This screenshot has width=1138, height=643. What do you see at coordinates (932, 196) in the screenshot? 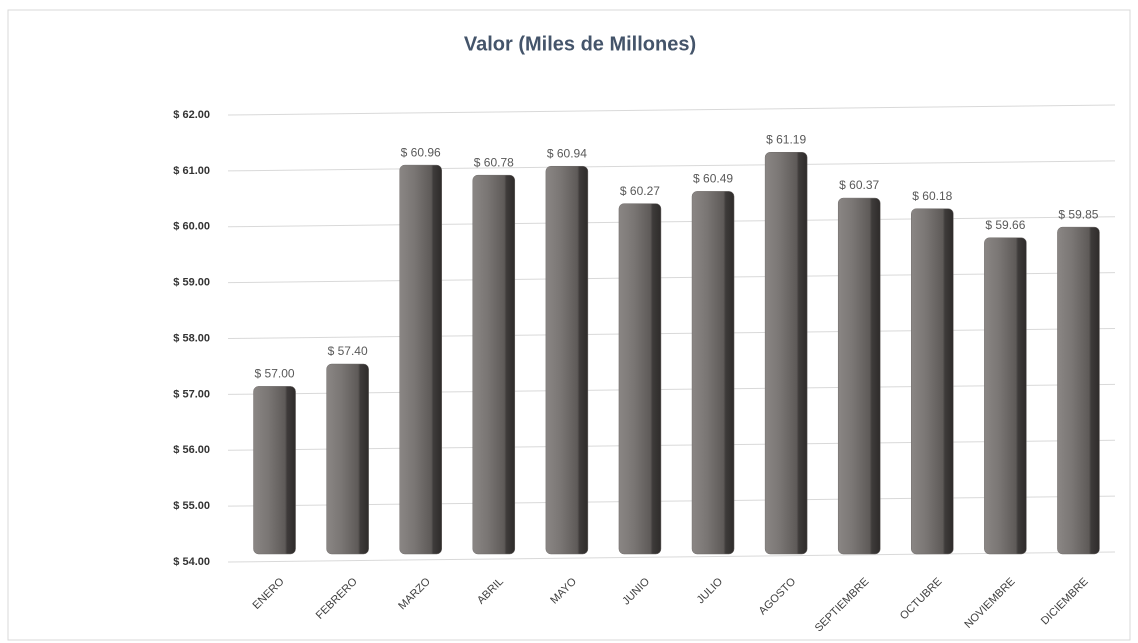
I see `value-label: $ 60.18` at bounding box center [932, 196].